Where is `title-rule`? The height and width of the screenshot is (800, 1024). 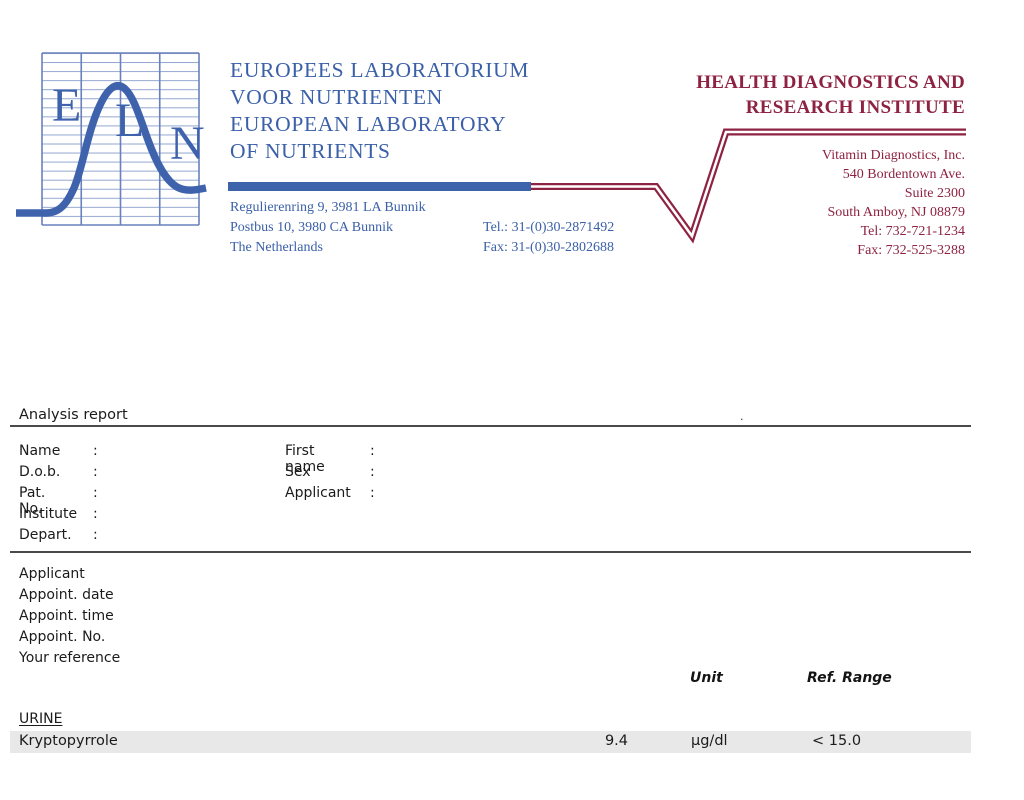
title-rule is located at coordinates (490, 426).